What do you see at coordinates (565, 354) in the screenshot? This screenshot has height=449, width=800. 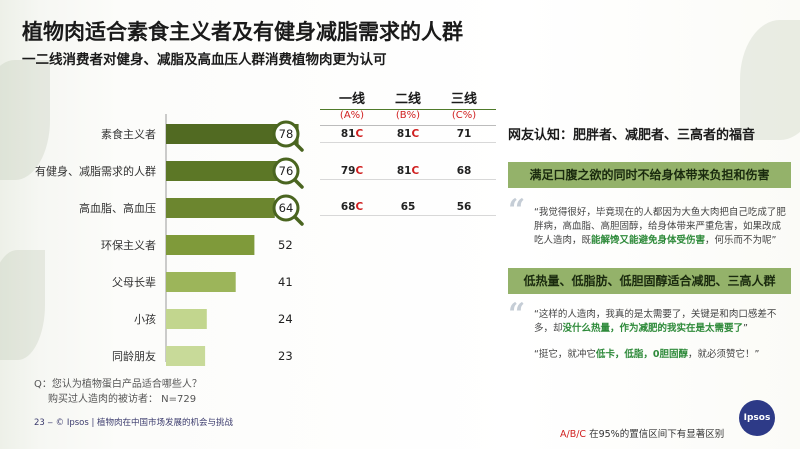 I see `quote-text: “挺它，就冲它` at bounding box center [565, 354].